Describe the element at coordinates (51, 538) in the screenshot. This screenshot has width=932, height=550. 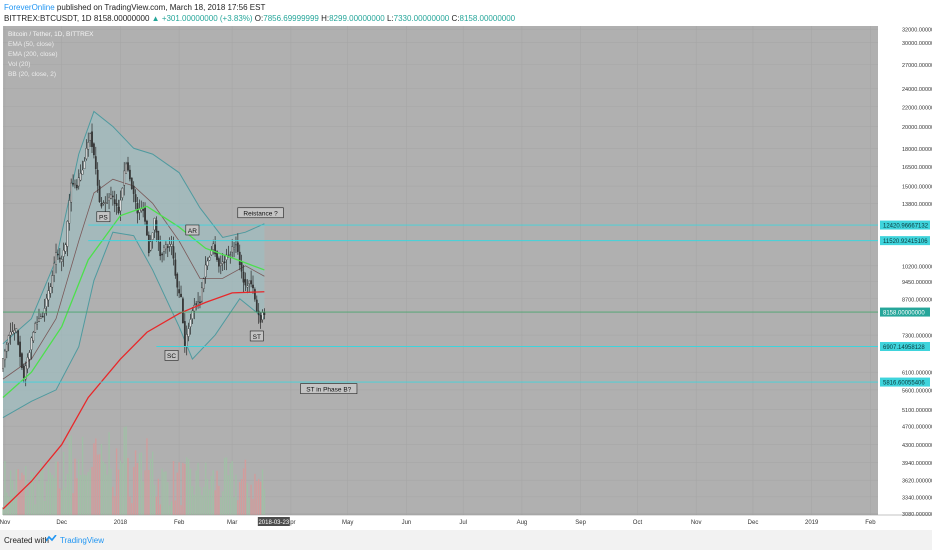
I see `tradingview-logo-icon` at that location.